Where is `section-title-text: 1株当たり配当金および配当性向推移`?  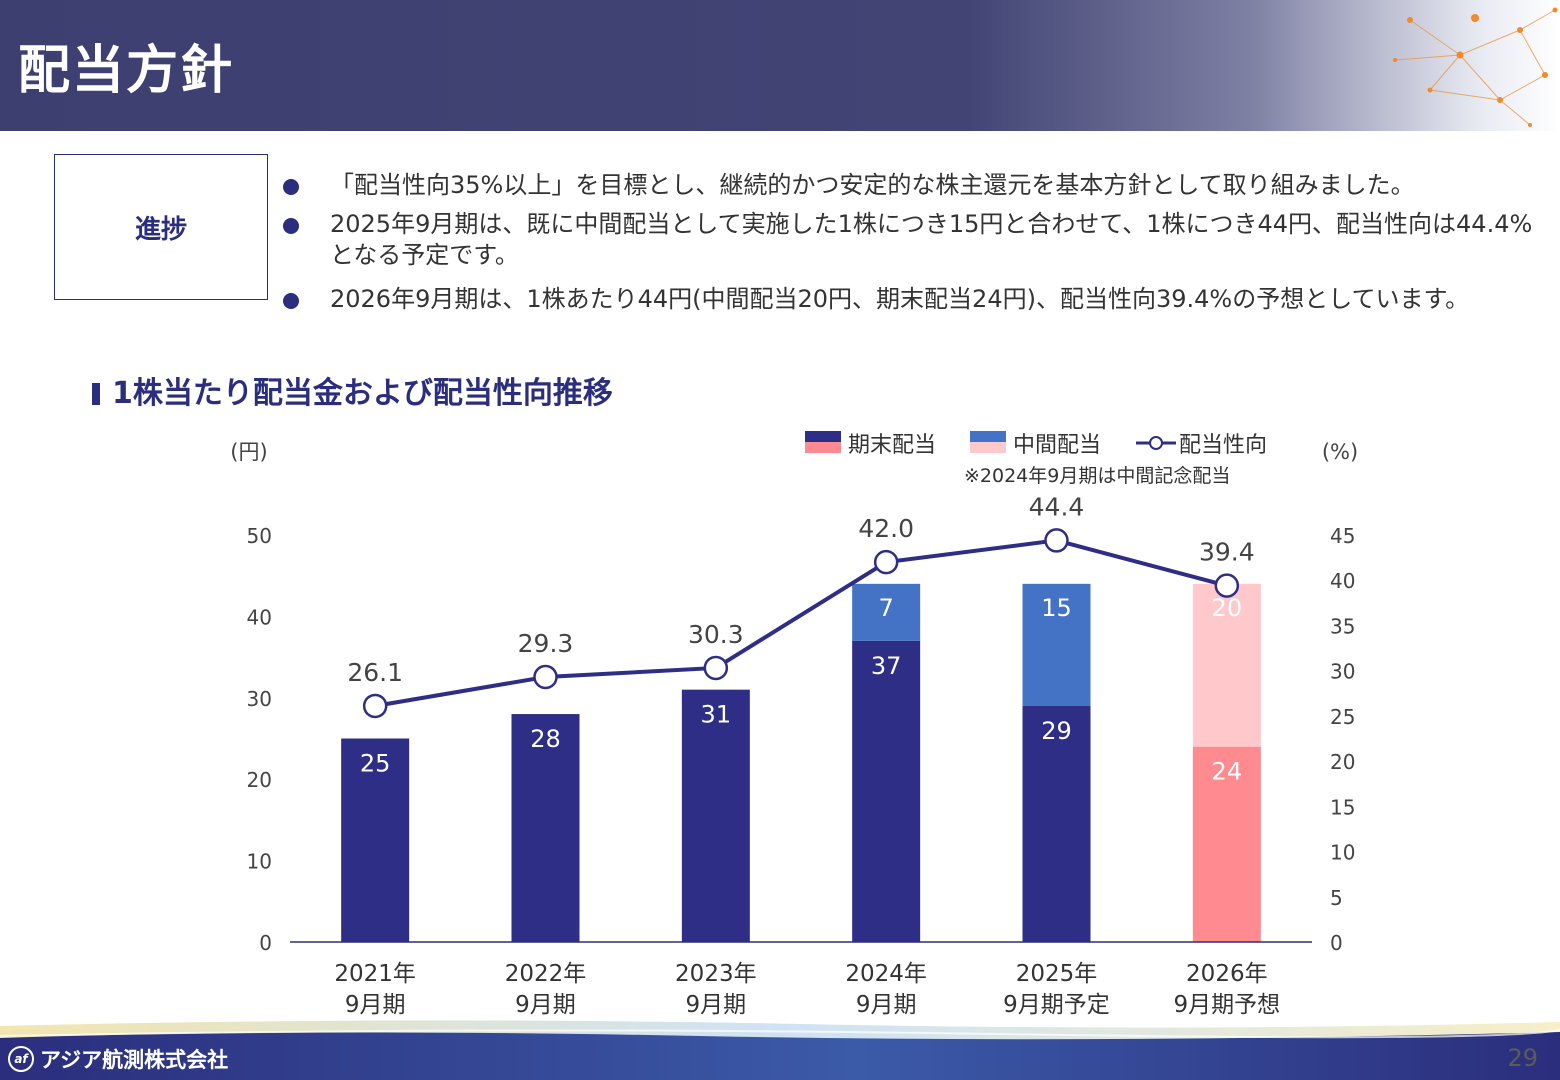
section-title-text: 1株当たり配当金および配当性向推移 is located at coordinates (362, 393).